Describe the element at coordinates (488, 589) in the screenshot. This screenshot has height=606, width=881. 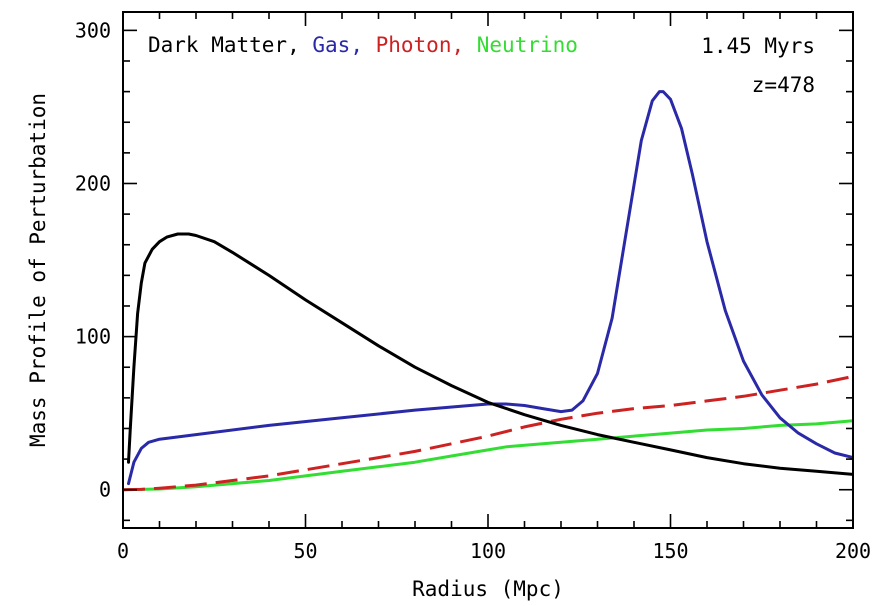
I see `x-axis-title: Radius (Mpc)` at that location.